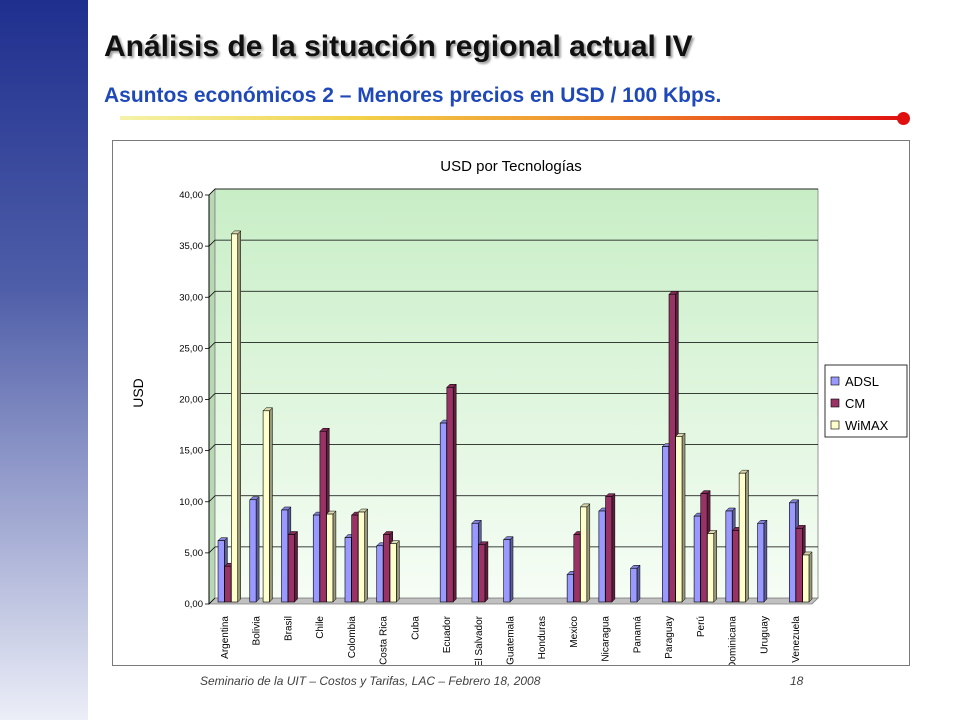 The width and height of the screenshot is (960, 720). I want to click on x-category-label: Nicaragua, so click(606, 639).